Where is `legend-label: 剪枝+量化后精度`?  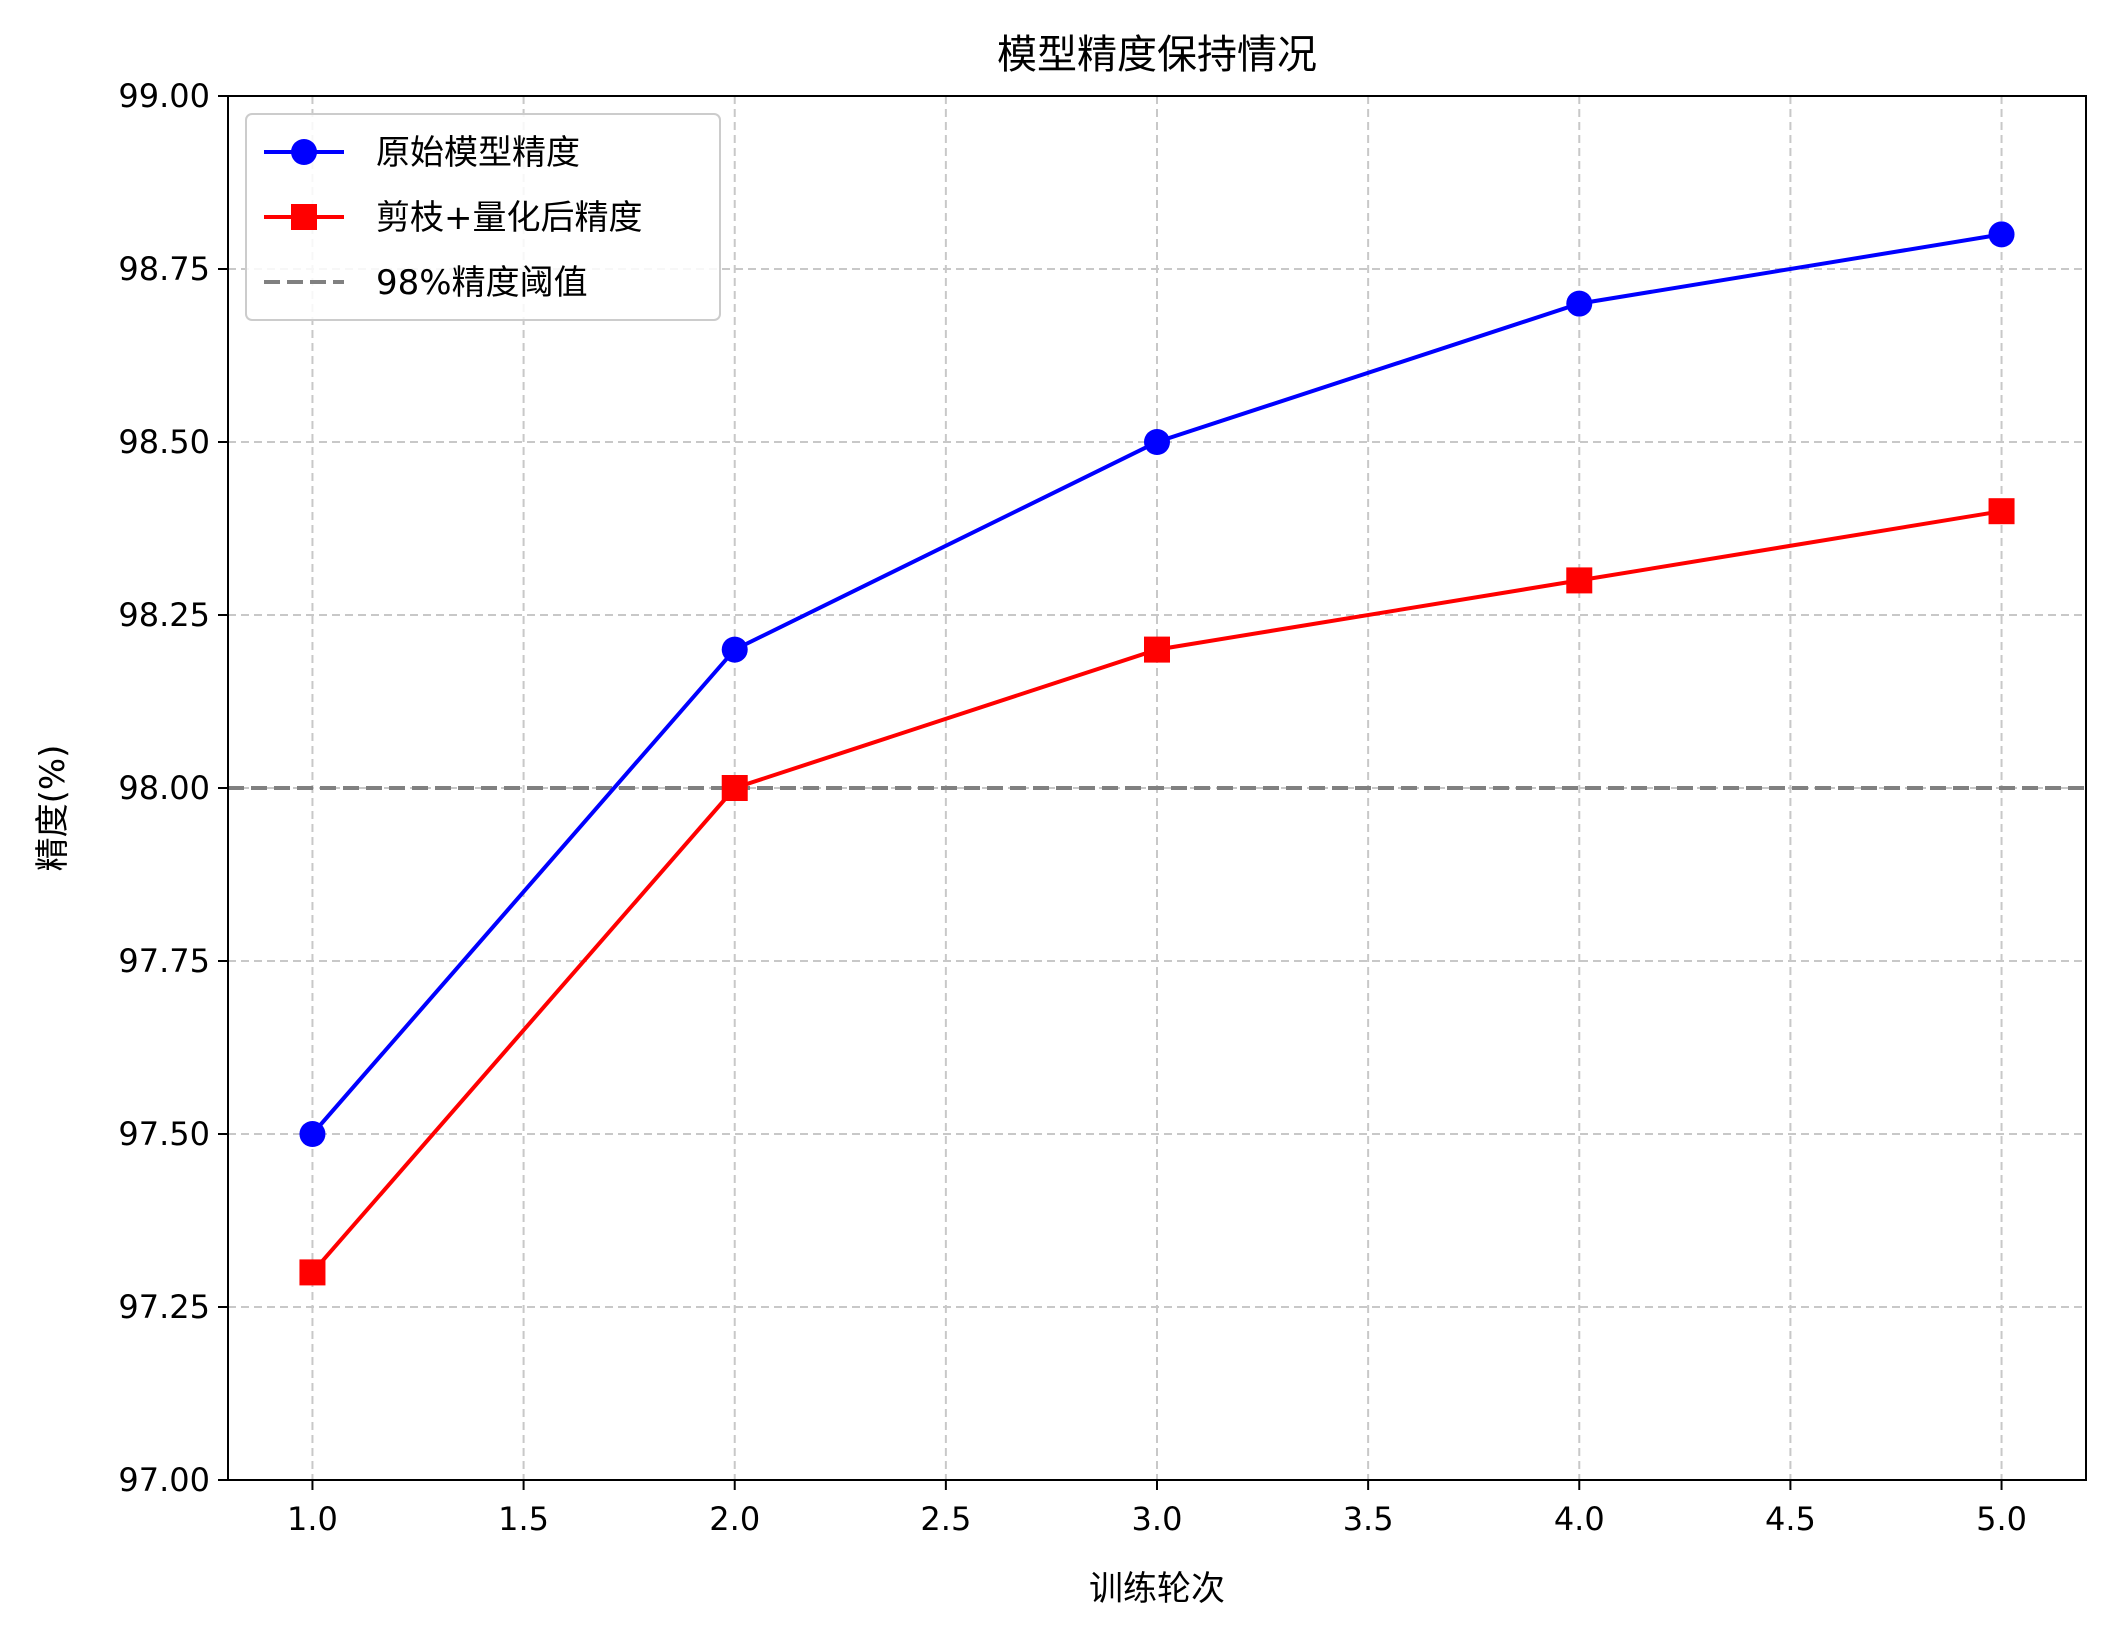
legend-label: 剪枝+量化后精度 is located at coordinates (509, 218).